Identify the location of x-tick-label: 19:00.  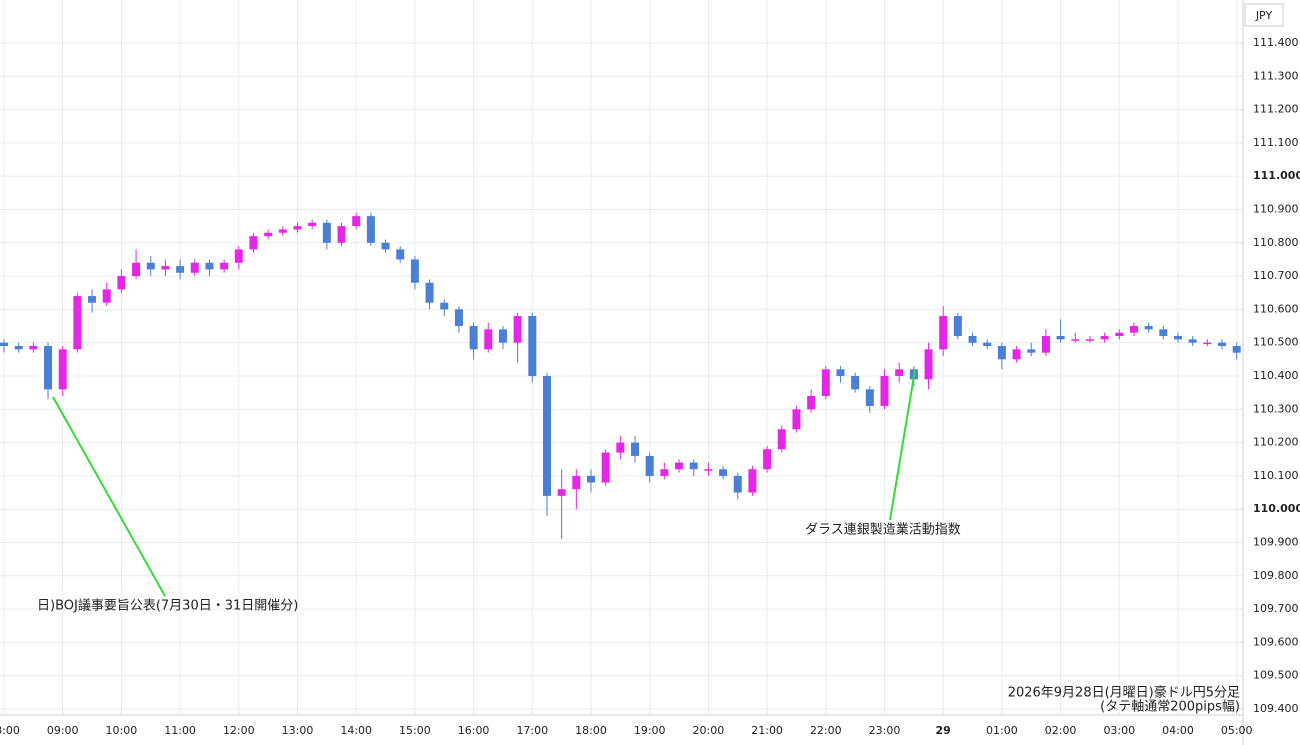
(650, 730).